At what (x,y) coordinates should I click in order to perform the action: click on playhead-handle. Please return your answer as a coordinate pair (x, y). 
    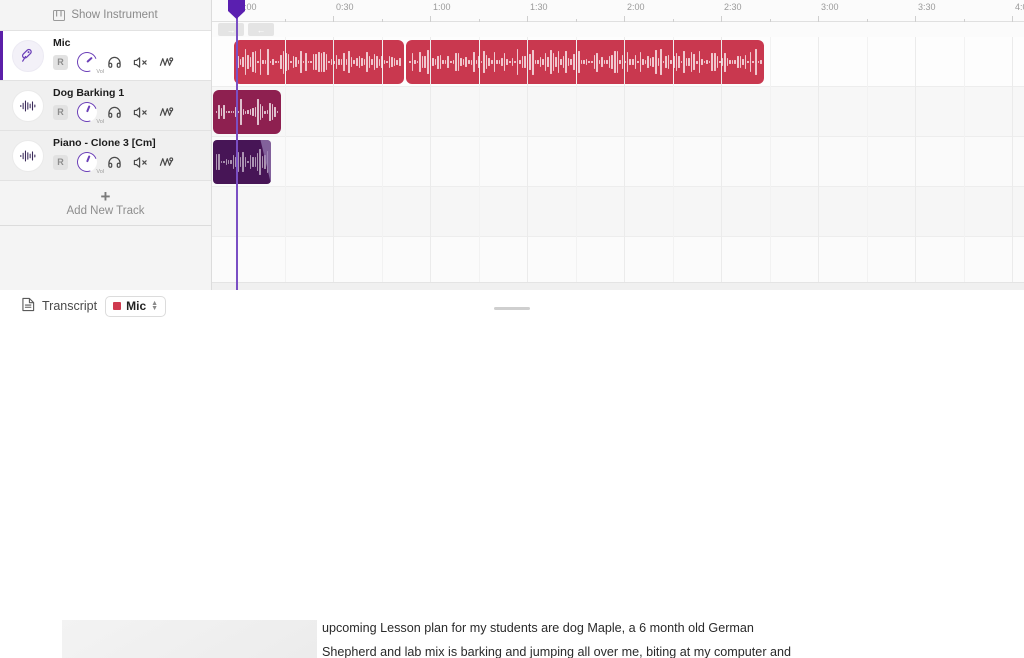
    Looking at the image, I should click on (236, 9).